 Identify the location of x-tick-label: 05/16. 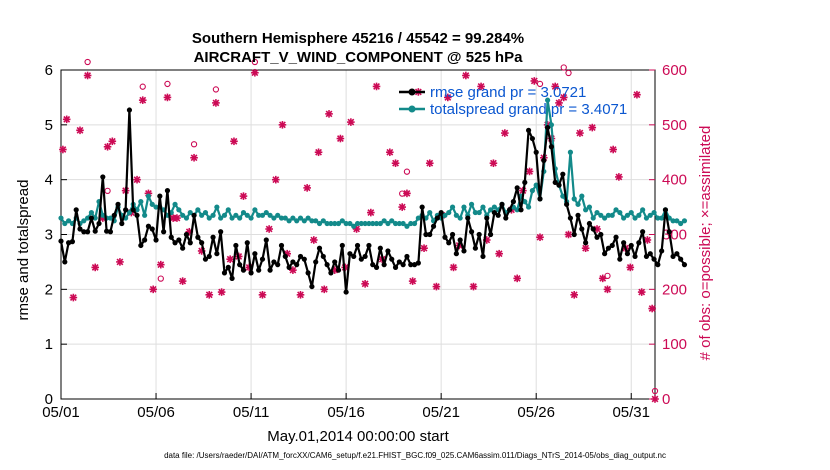
(346, 412).